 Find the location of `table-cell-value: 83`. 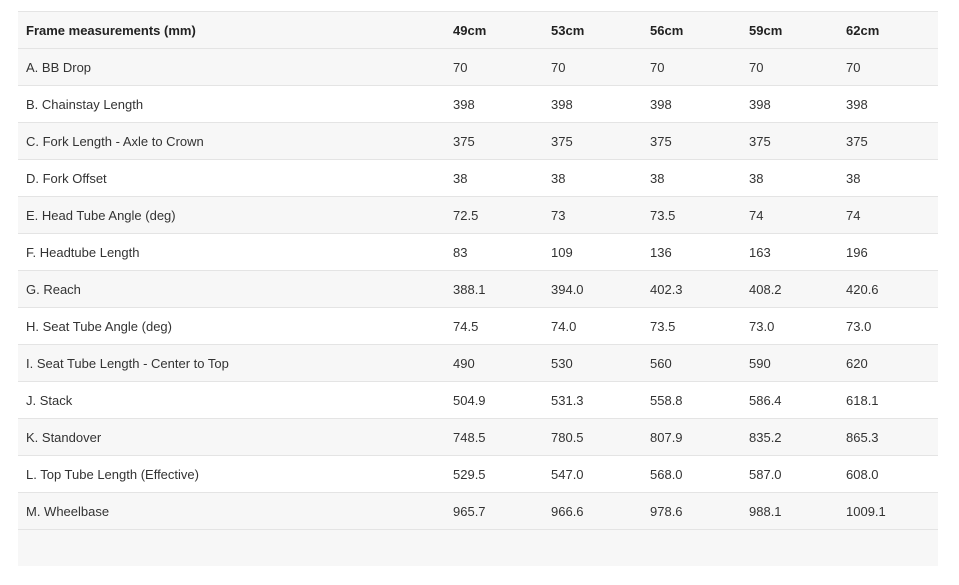

table-cell-value: 83 is located at coordinates (502, 252).